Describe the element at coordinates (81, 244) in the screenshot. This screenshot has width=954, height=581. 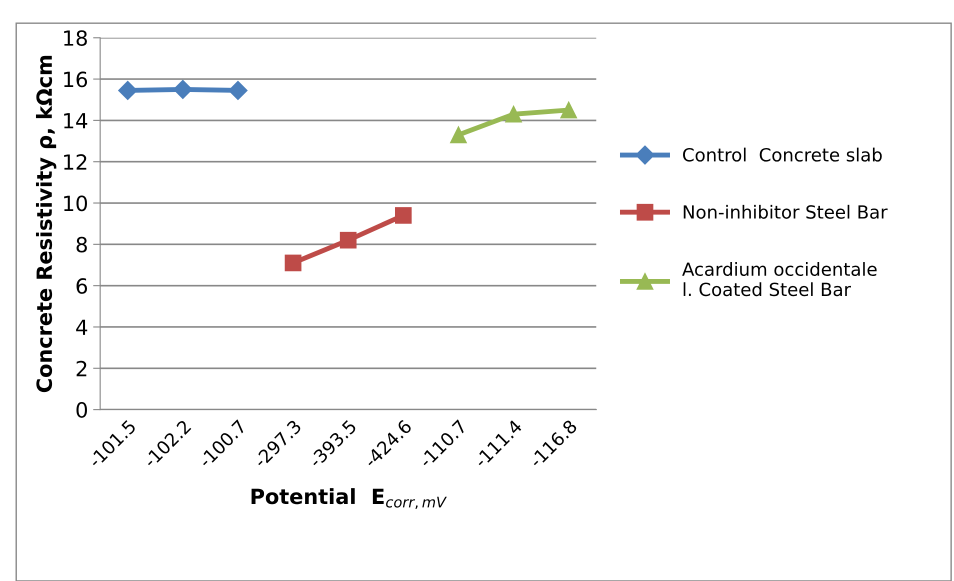
I see `y-tick-label: 8` at that location.